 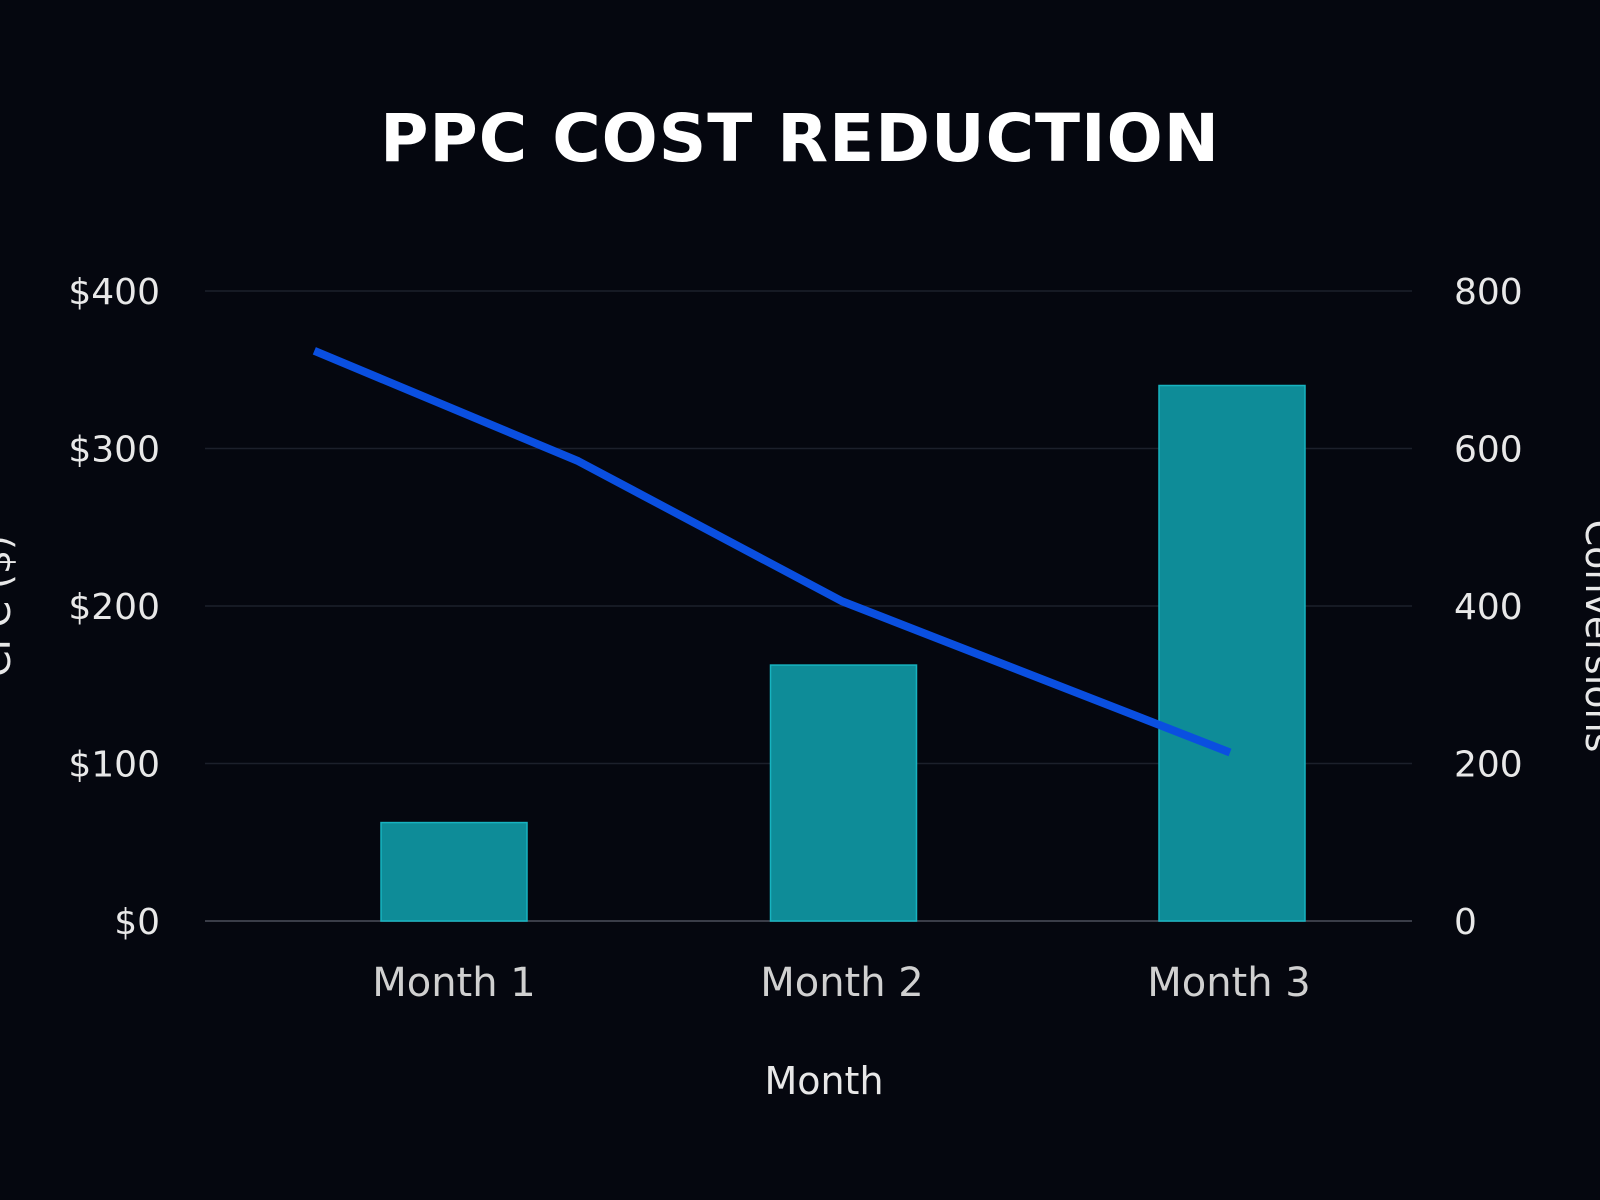 I want to click on right-tick-label: 400, so click(x=1488, y=607).